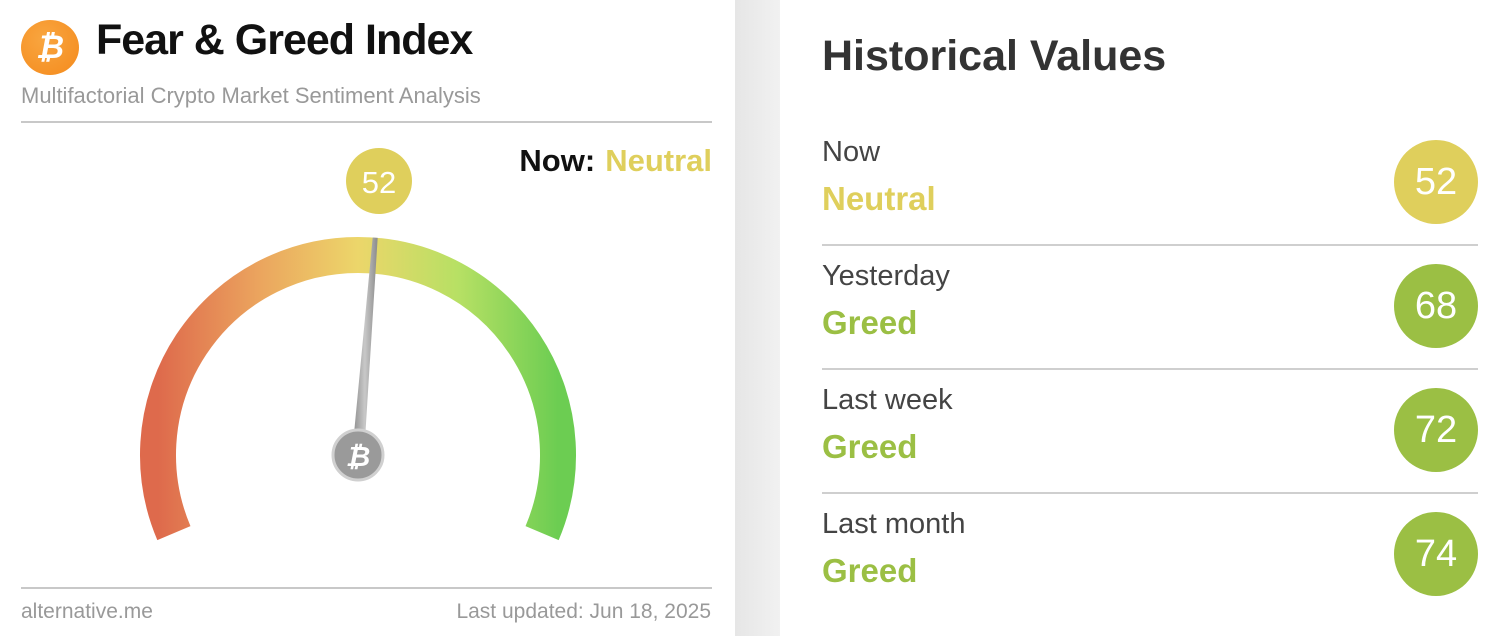  Describe the element at coordinates (1150, 184) in the screenshot. I see `historical-row-now: Now Neutral 52` at that location.